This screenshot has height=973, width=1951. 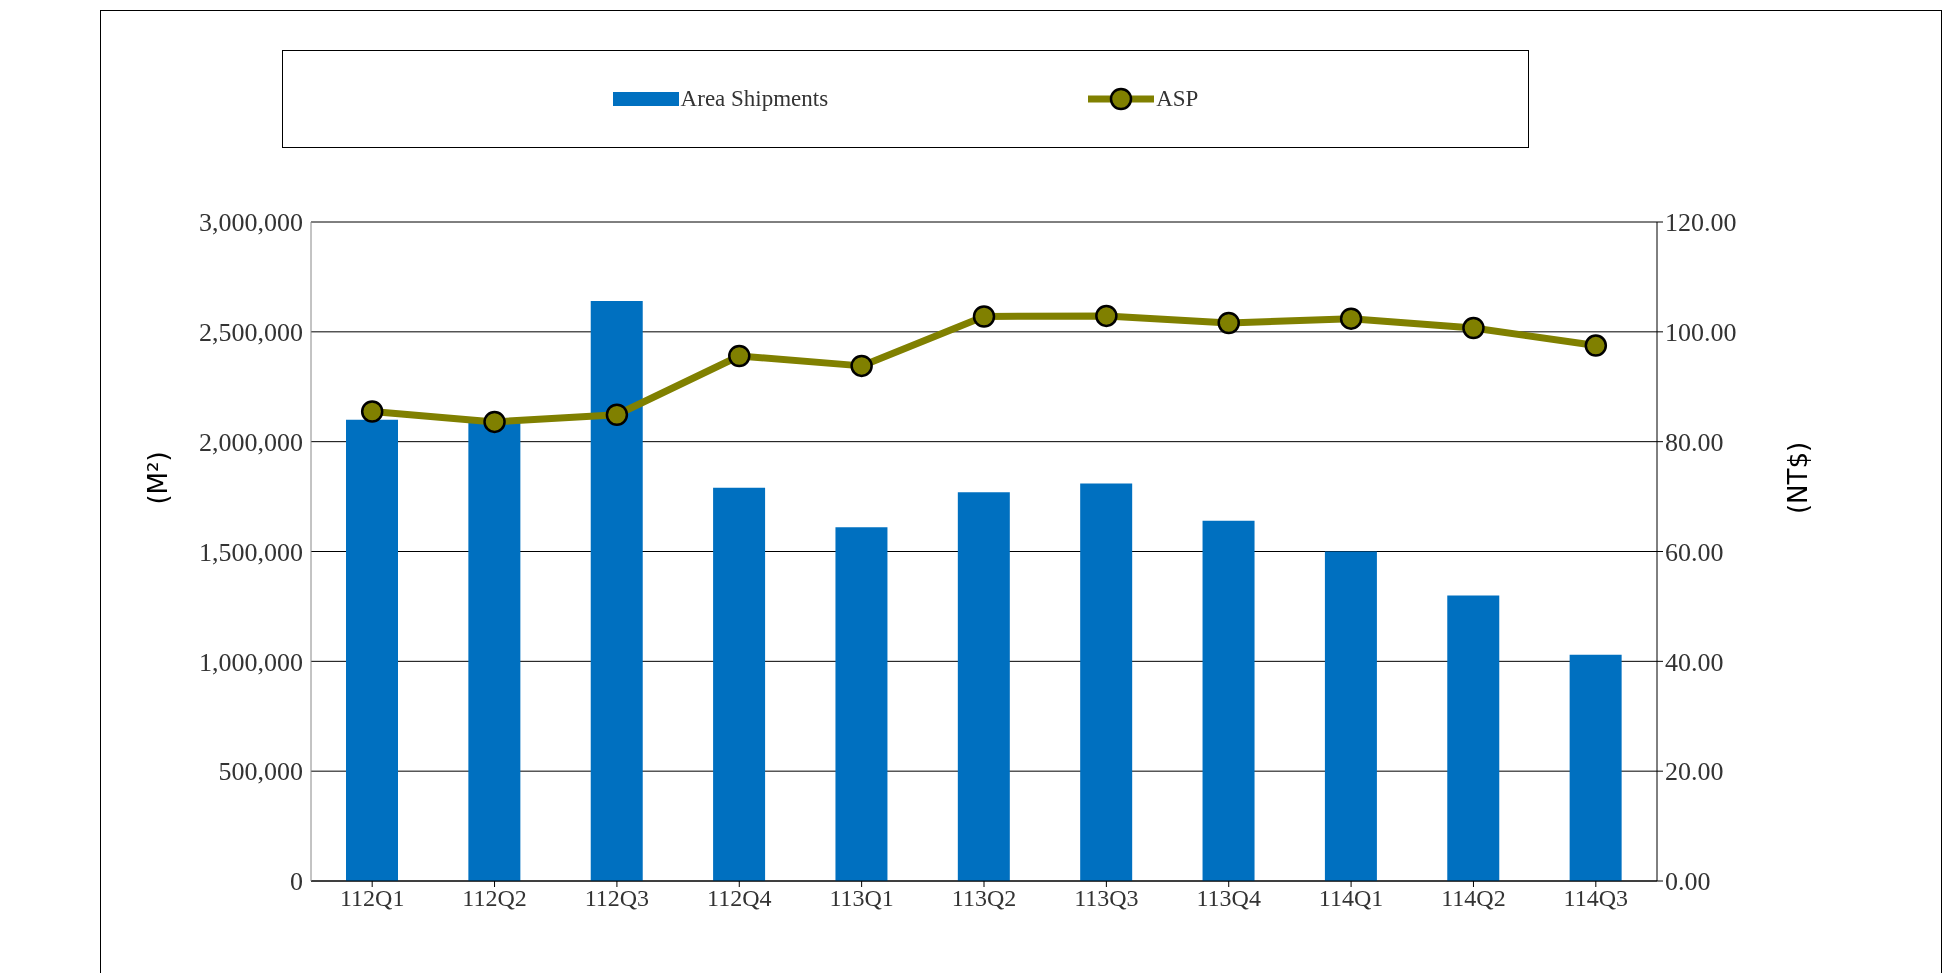 I want to click on y2-tick-label: 120.00, so click(x=1701, y=223).